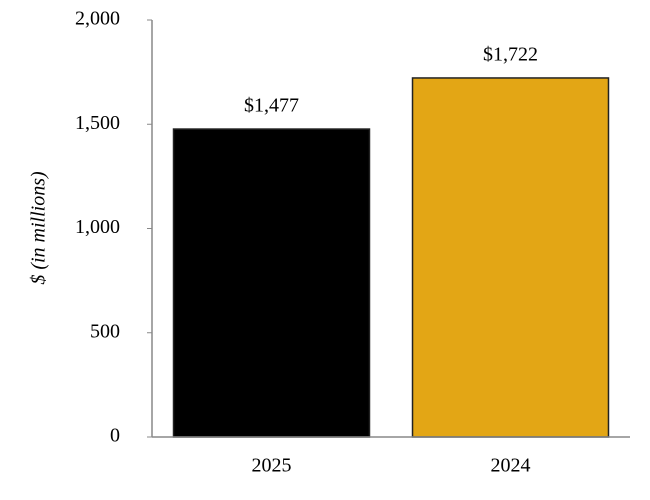 This screenshot has width=650, height=500. Describe the element at coordinates (511, 466) in the screenshot. I see `x-tick-label: 2024` at that location.